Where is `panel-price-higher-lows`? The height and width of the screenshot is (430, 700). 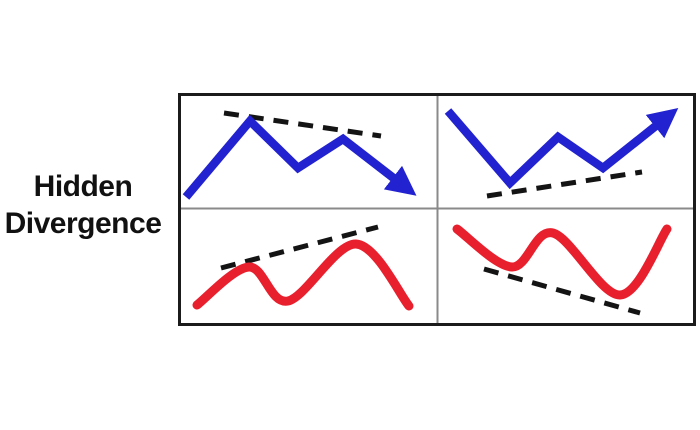
panel-price-higher-lows is located at coordinates (561, 153).